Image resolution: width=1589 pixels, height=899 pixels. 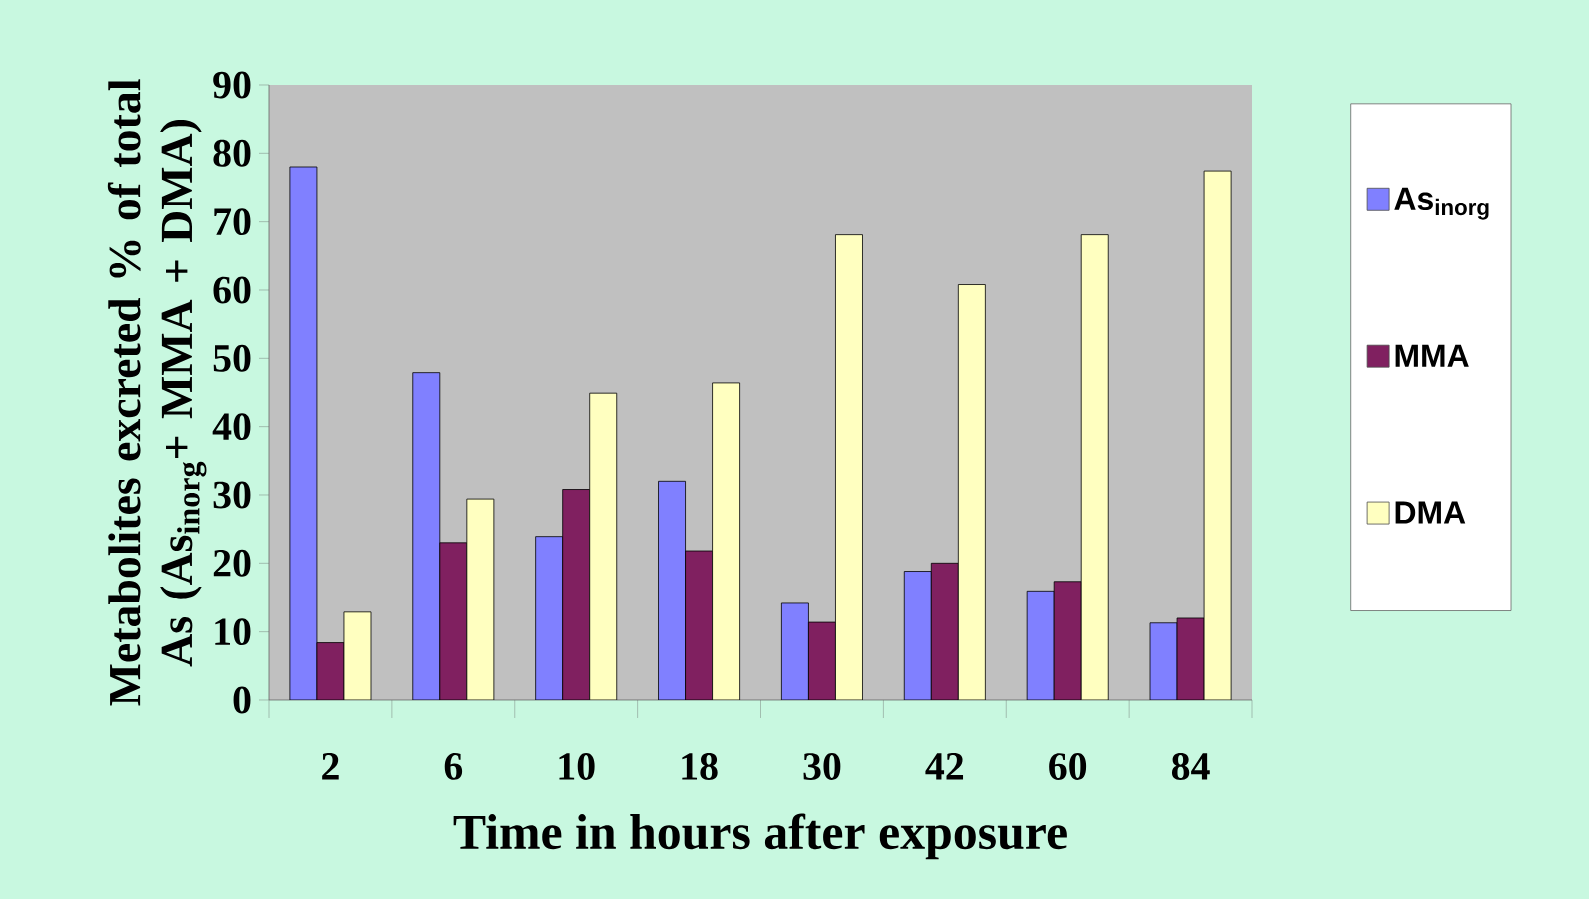 I want to click on y-tick-label: 70, so click(x=232, y=222).